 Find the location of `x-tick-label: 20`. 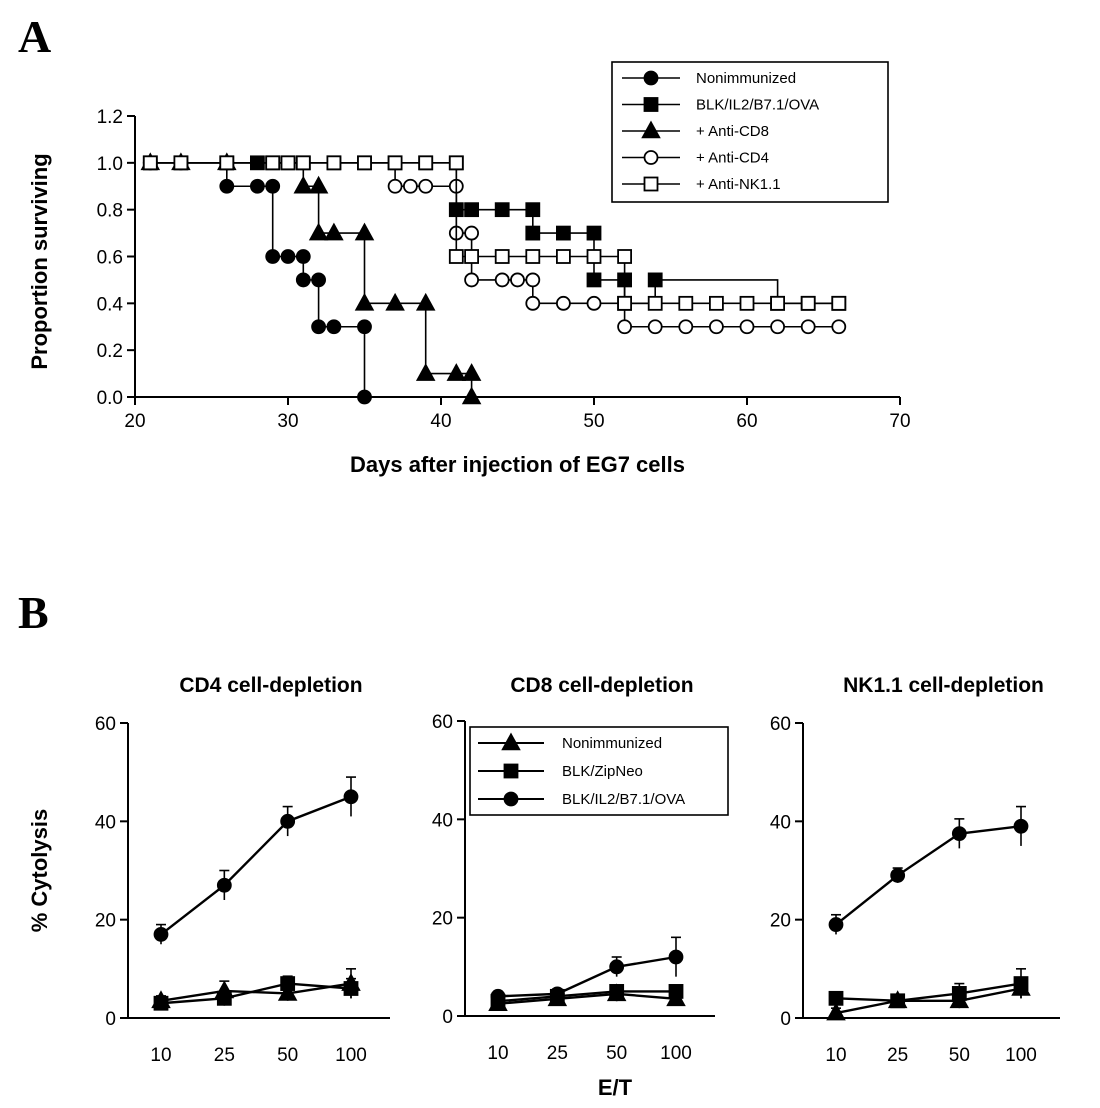

x-tick-label: 20 is located at coordinates (134, 421).